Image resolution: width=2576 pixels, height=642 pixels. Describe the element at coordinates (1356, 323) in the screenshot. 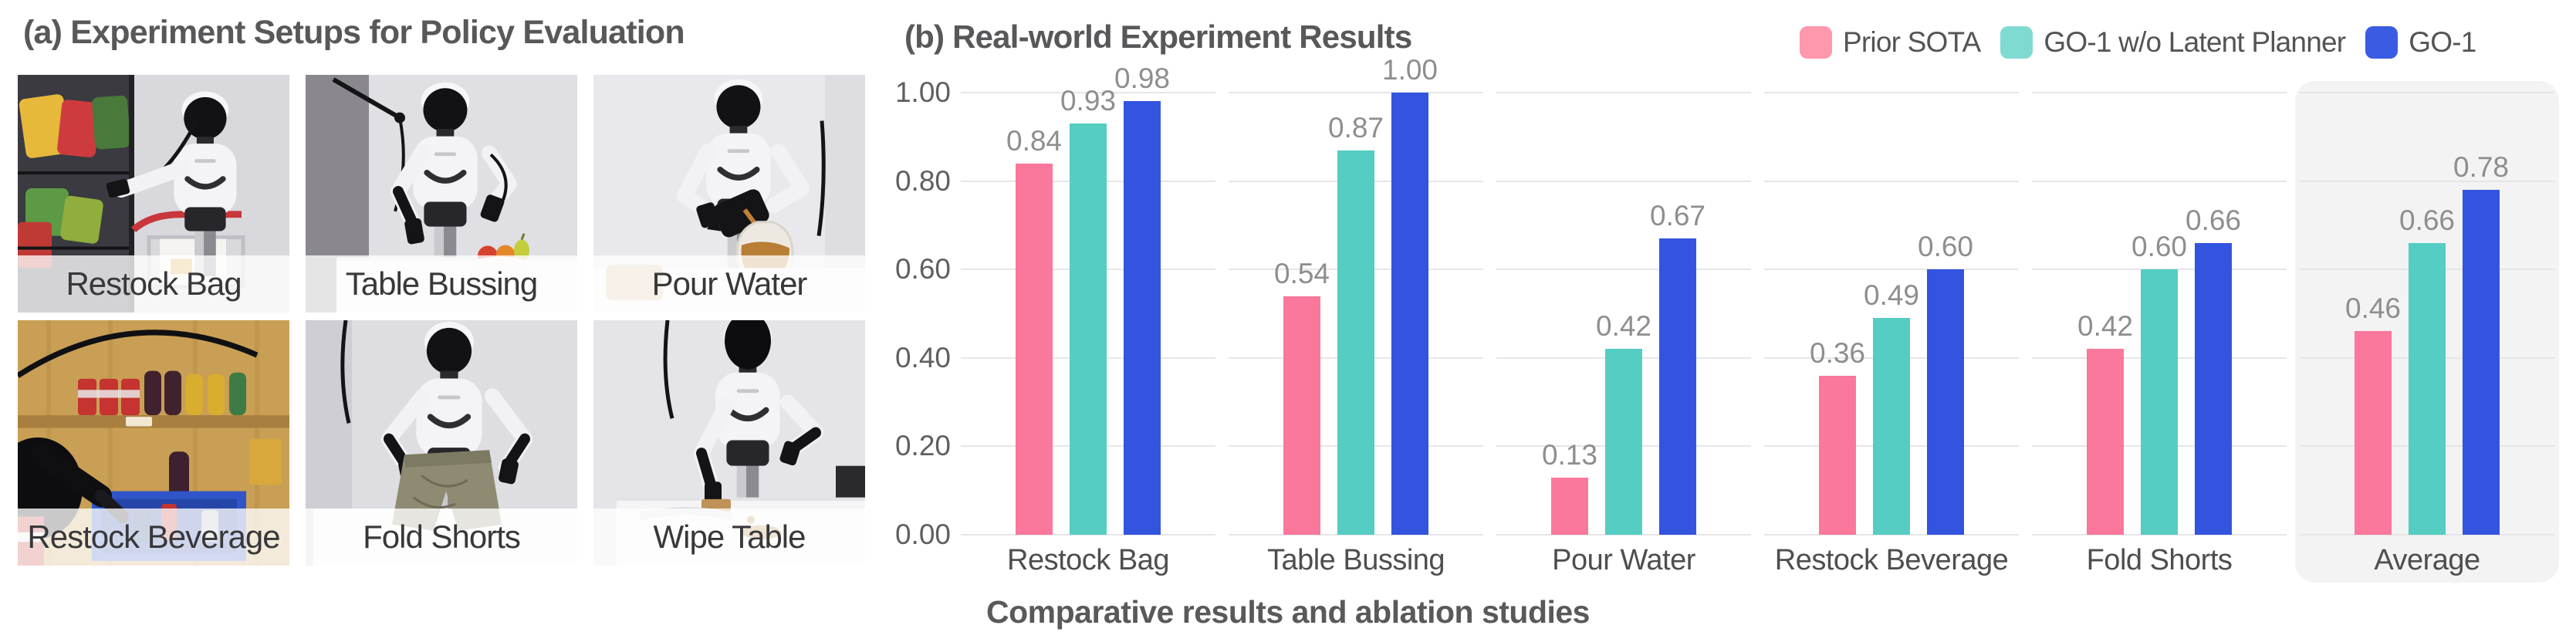

I see `bar-wrapper: 0.87` at that location.